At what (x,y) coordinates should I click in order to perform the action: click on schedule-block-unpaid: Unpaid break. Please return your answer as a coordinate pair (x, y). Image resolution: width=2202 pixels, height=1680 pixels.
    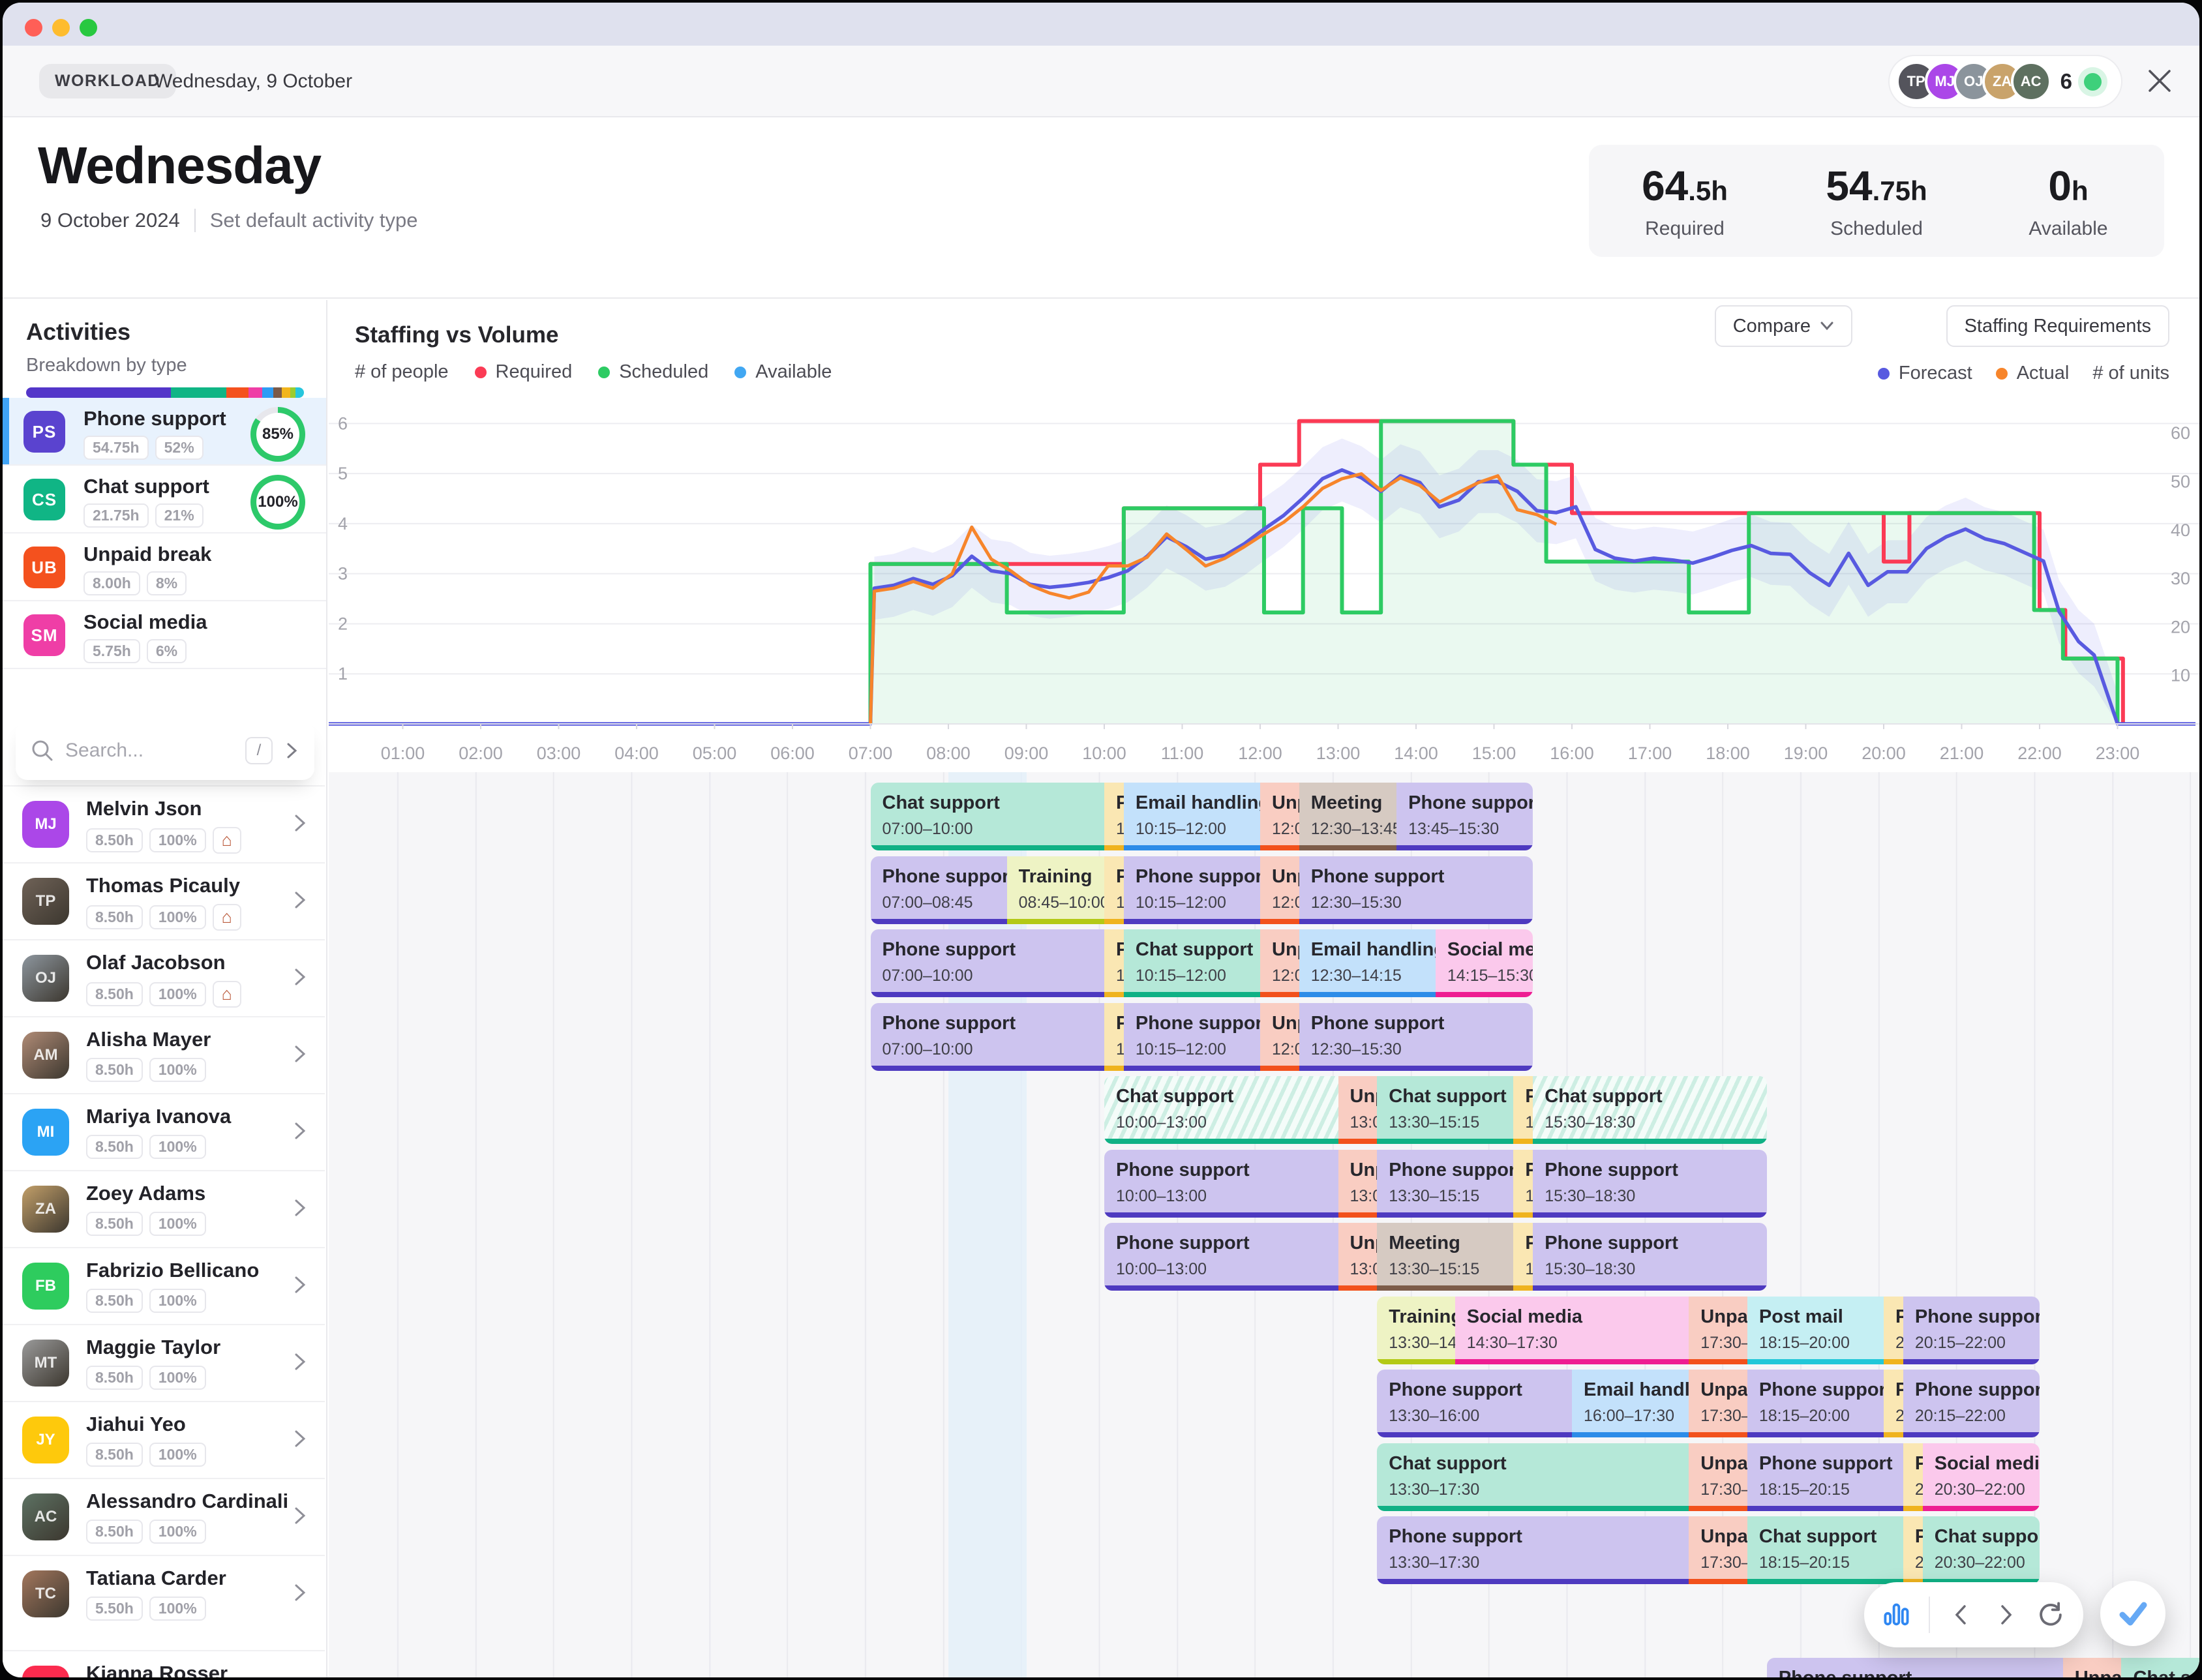
    Looking at the image, I should click on (2092, 1668).